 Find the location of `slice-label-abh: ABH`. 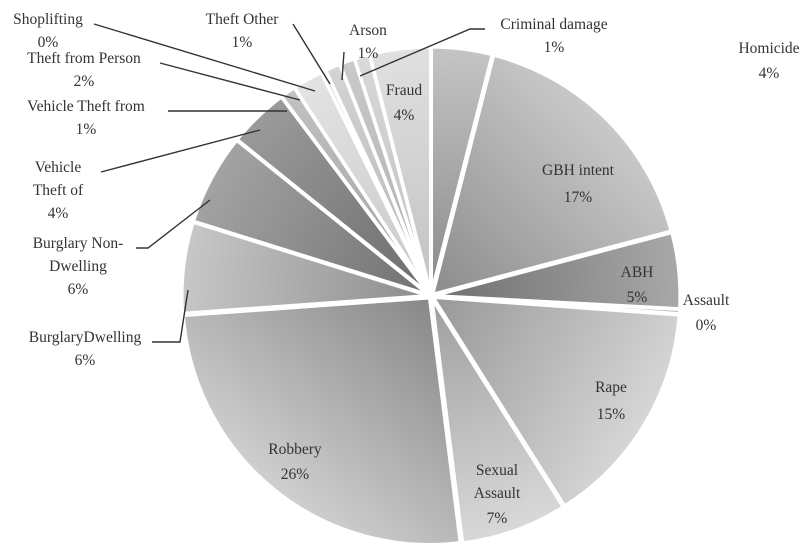

slice-label-abh: ABH is located at coordinates (637, 272).